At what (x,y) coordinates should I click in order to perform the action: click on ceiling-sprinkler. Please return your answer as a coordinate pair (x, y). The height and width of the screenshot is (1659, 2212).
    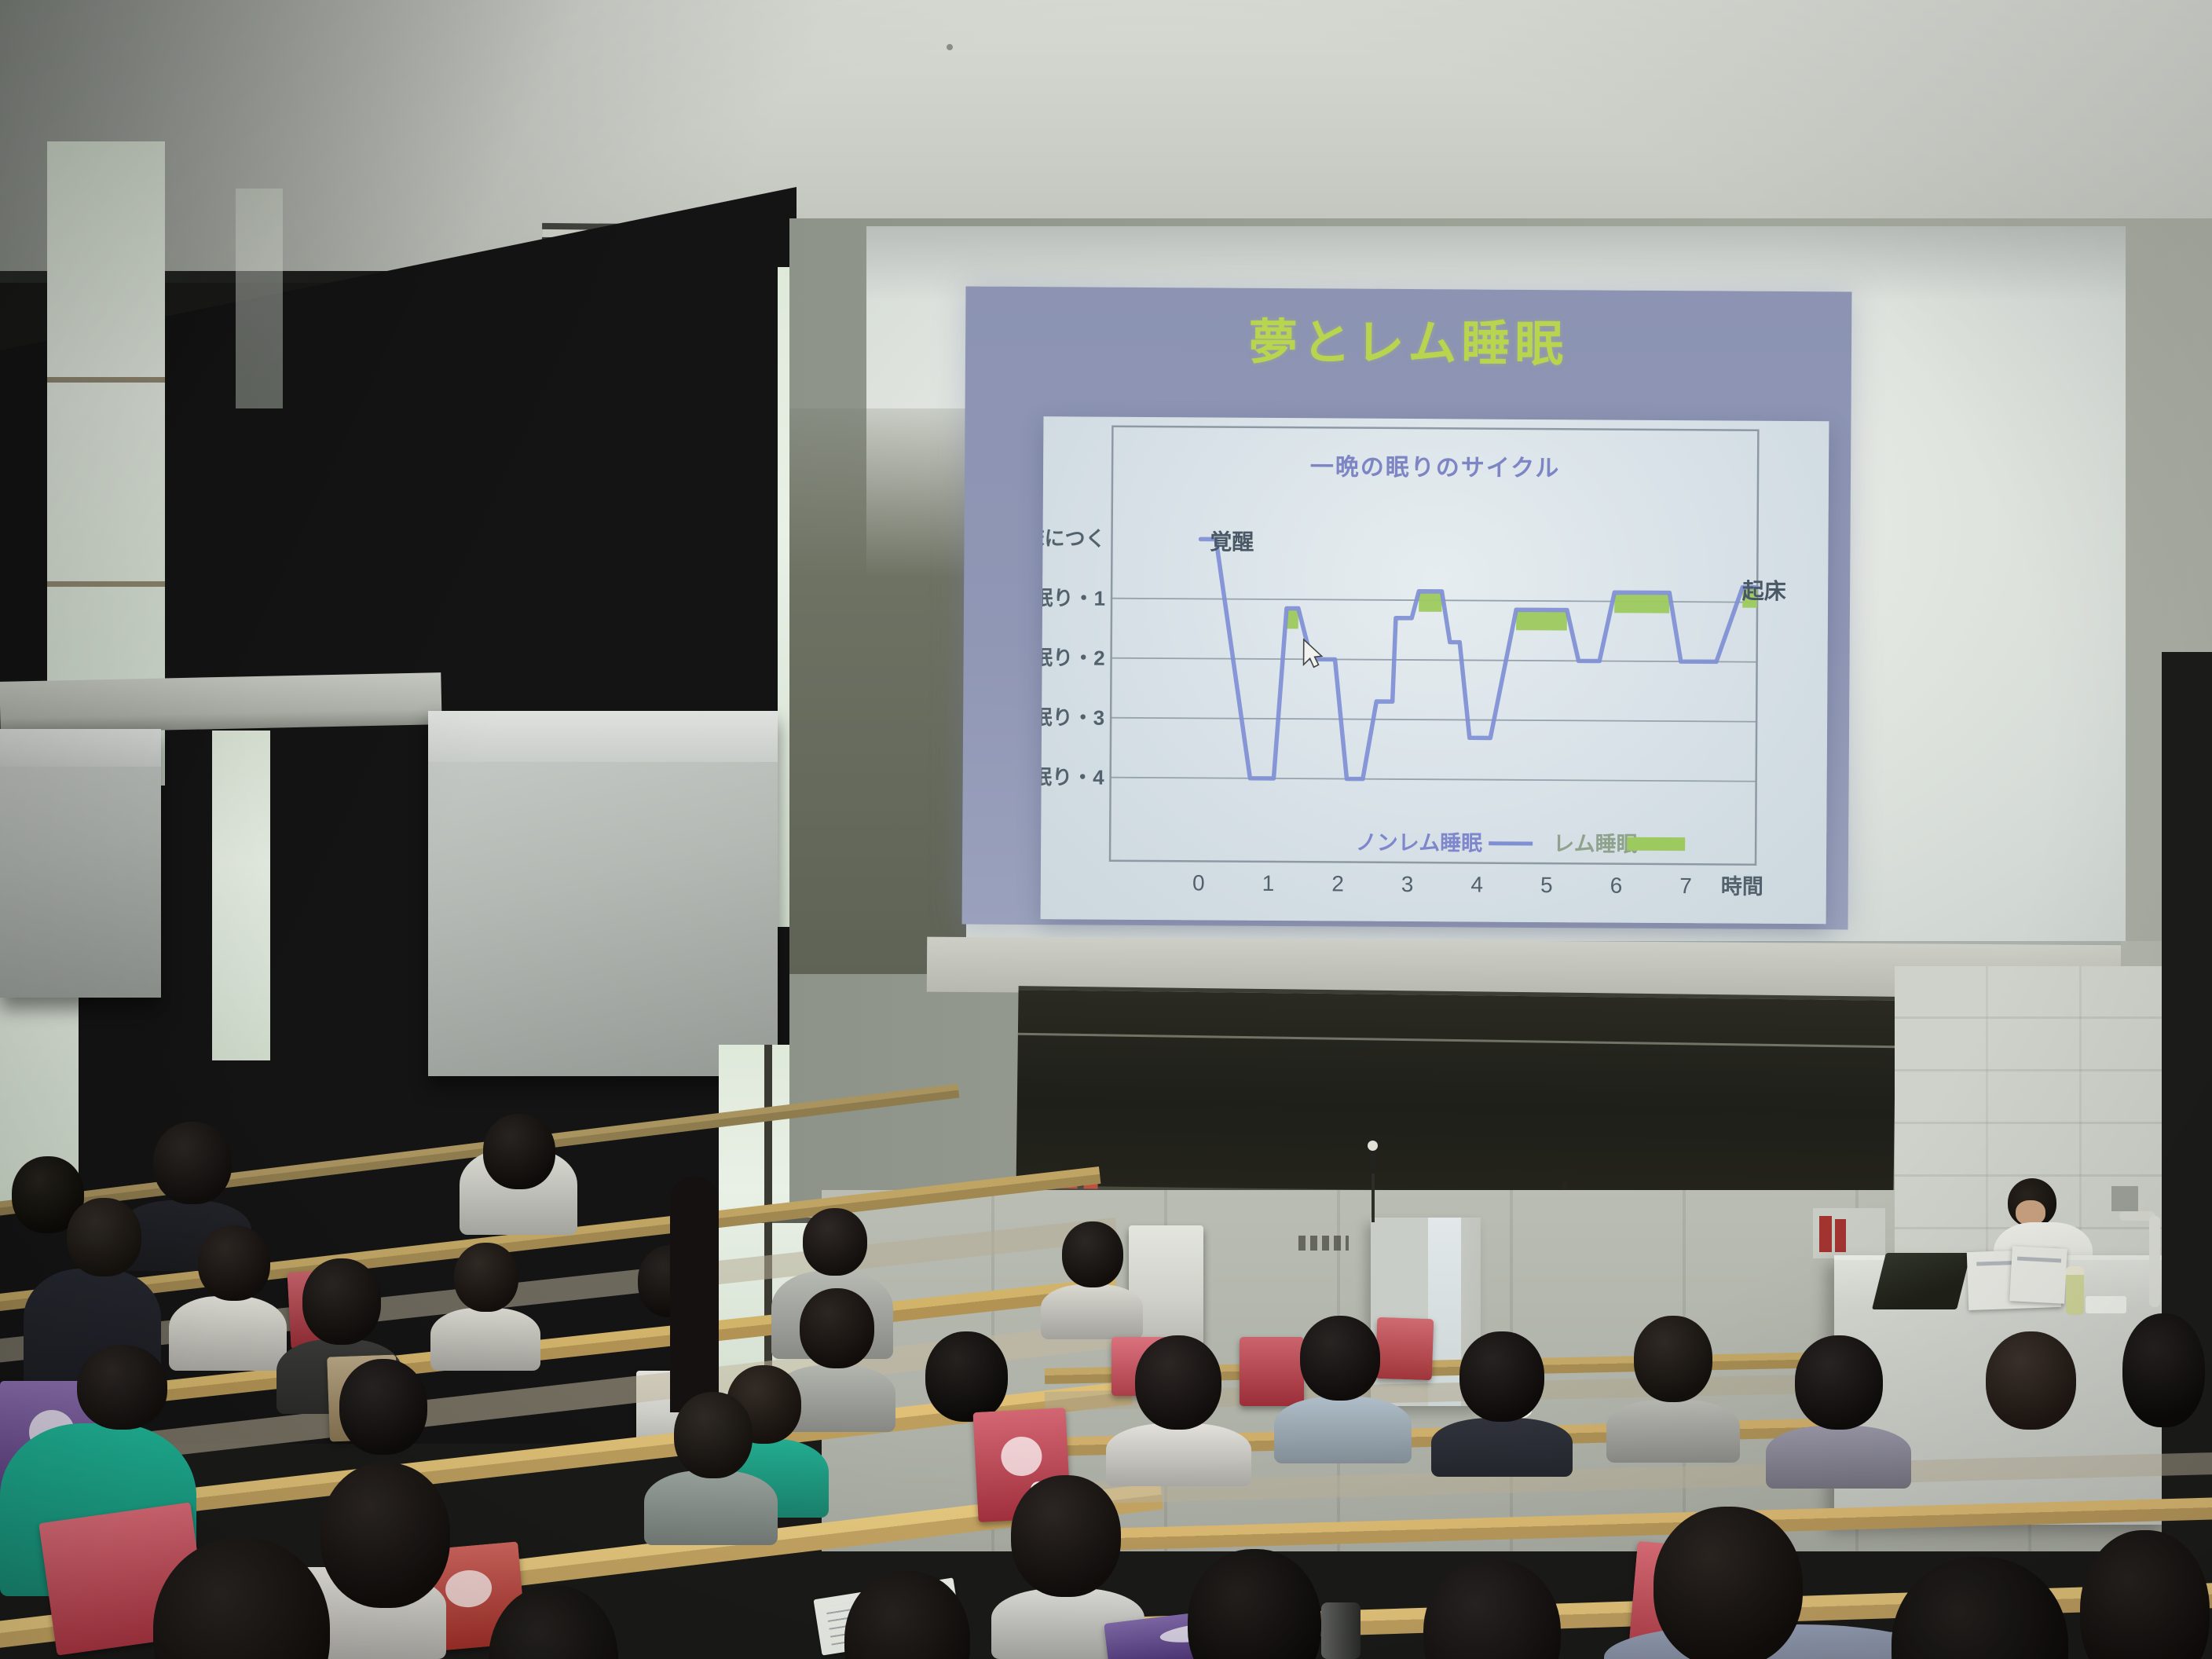
    Looking at the image, I should click on (950, 47).